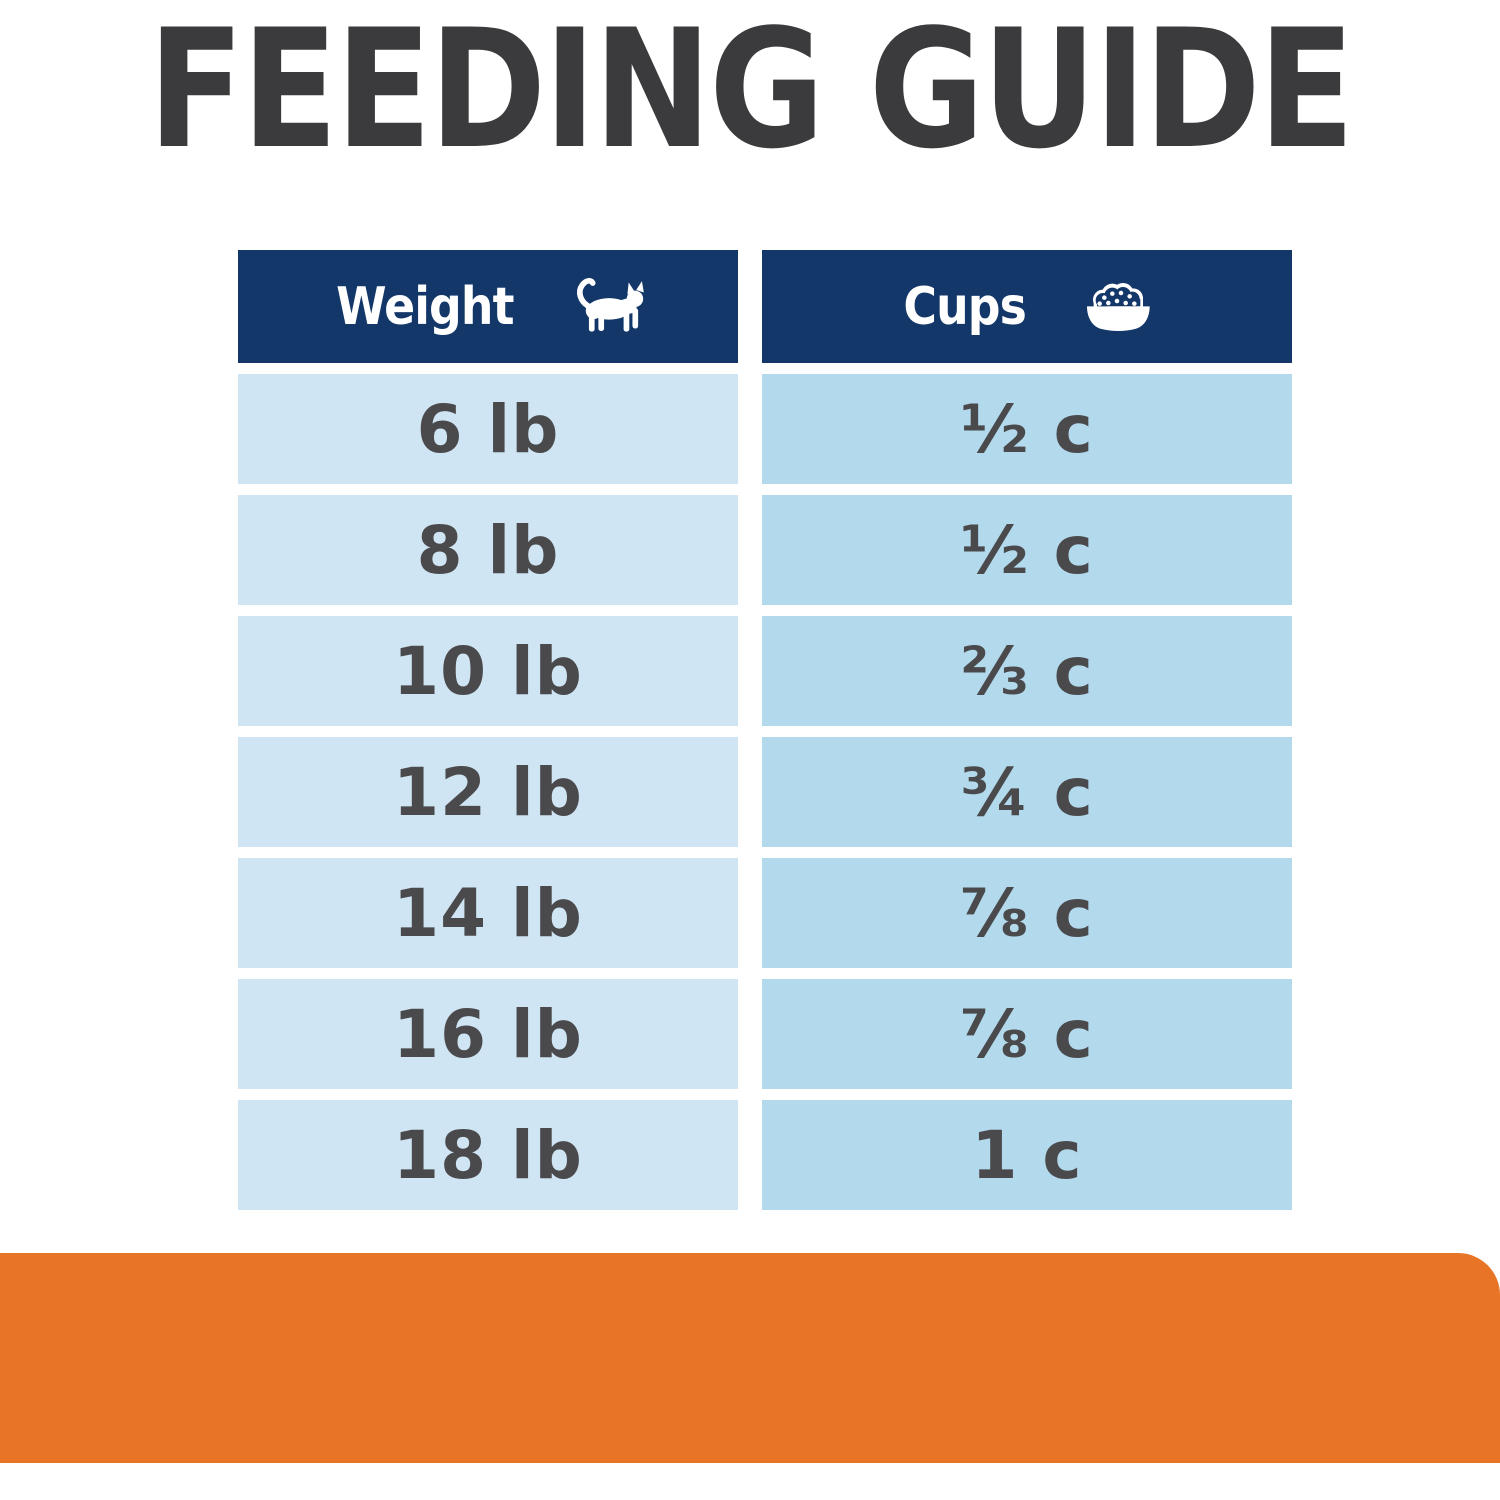  What do you see at coordinates (488, 913) in the screenshot?
I see `weight-cell: 14 lb` at bounding box center [488, 913].